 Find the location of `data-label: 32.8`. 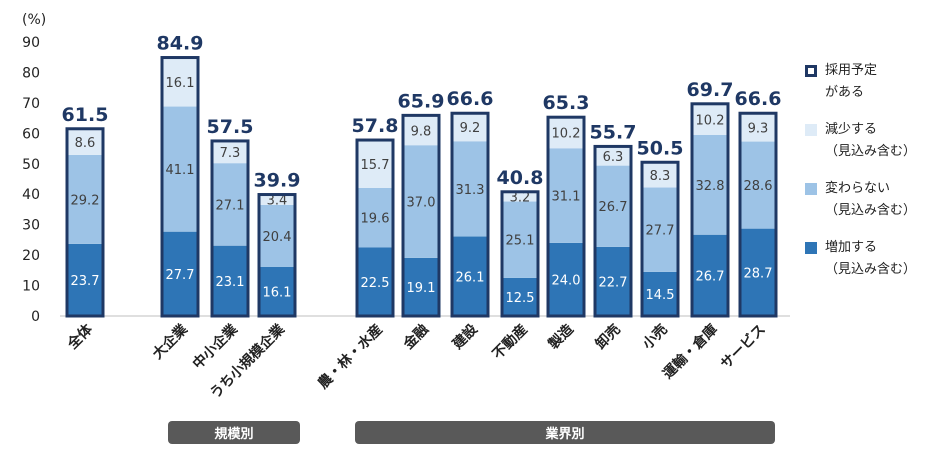

data-label: 32.8 is located at coordinates (710, 186).